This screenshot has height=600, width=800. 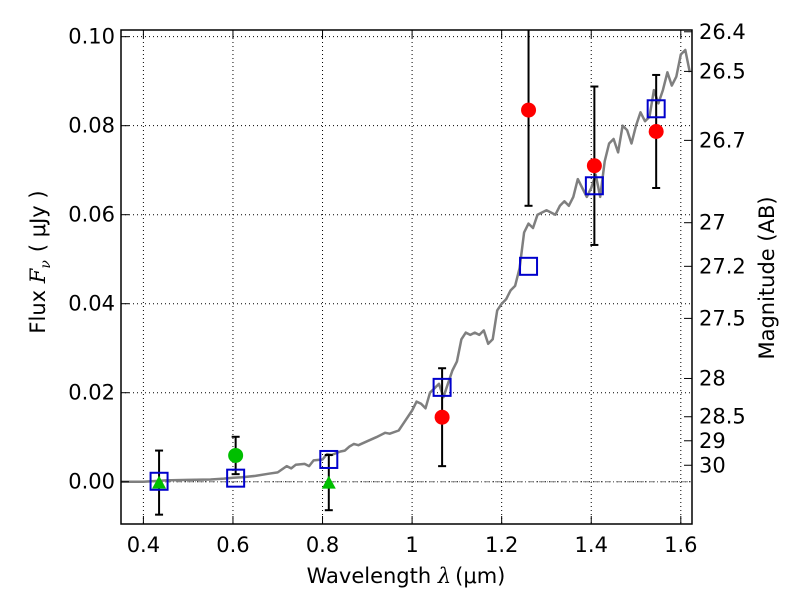 I want to click on y2-tick-label: 28, so click(x=712, y=378).